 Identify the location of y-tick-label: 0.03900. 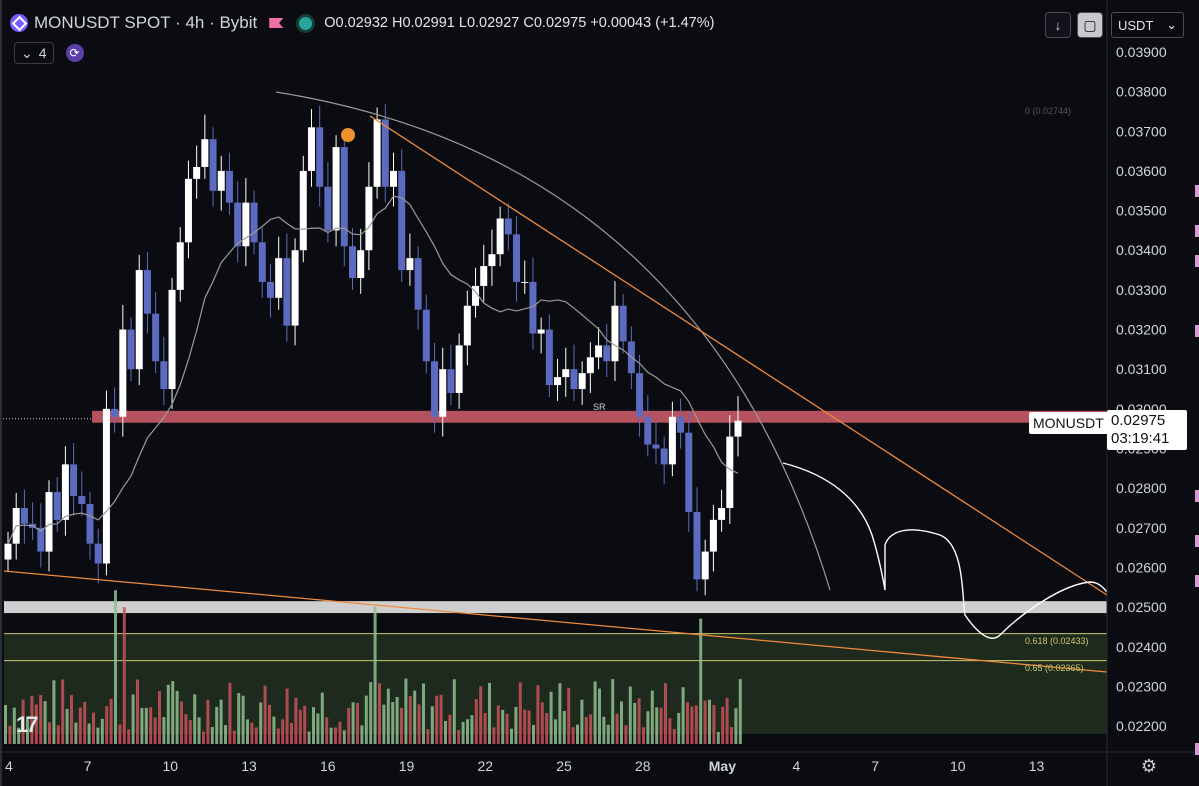
(1141, 52).